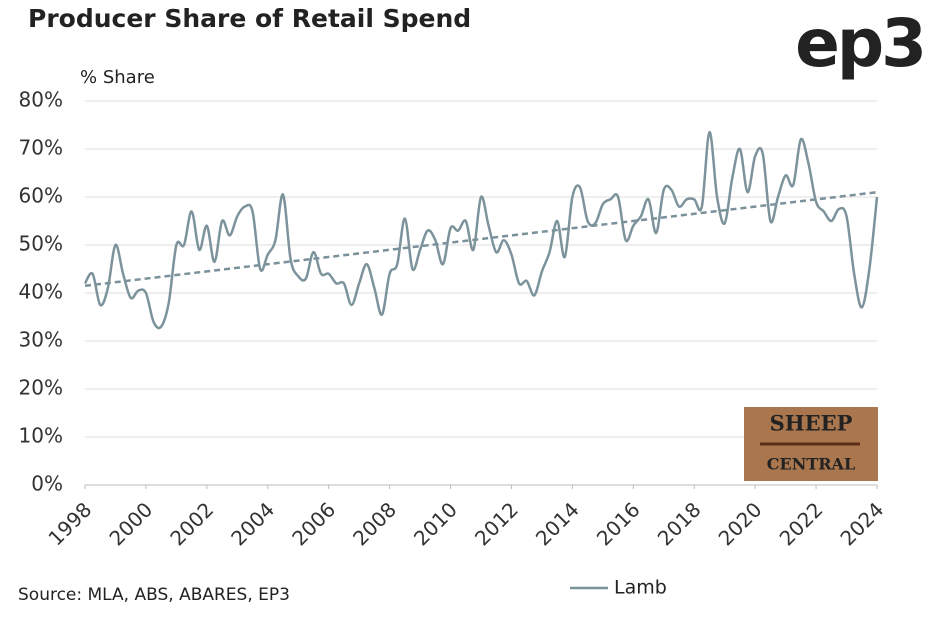 The height and width of the screenshot is (620, 947). I want to click on chart-title: Producer Share of Retail Spend, so click(249, 18).